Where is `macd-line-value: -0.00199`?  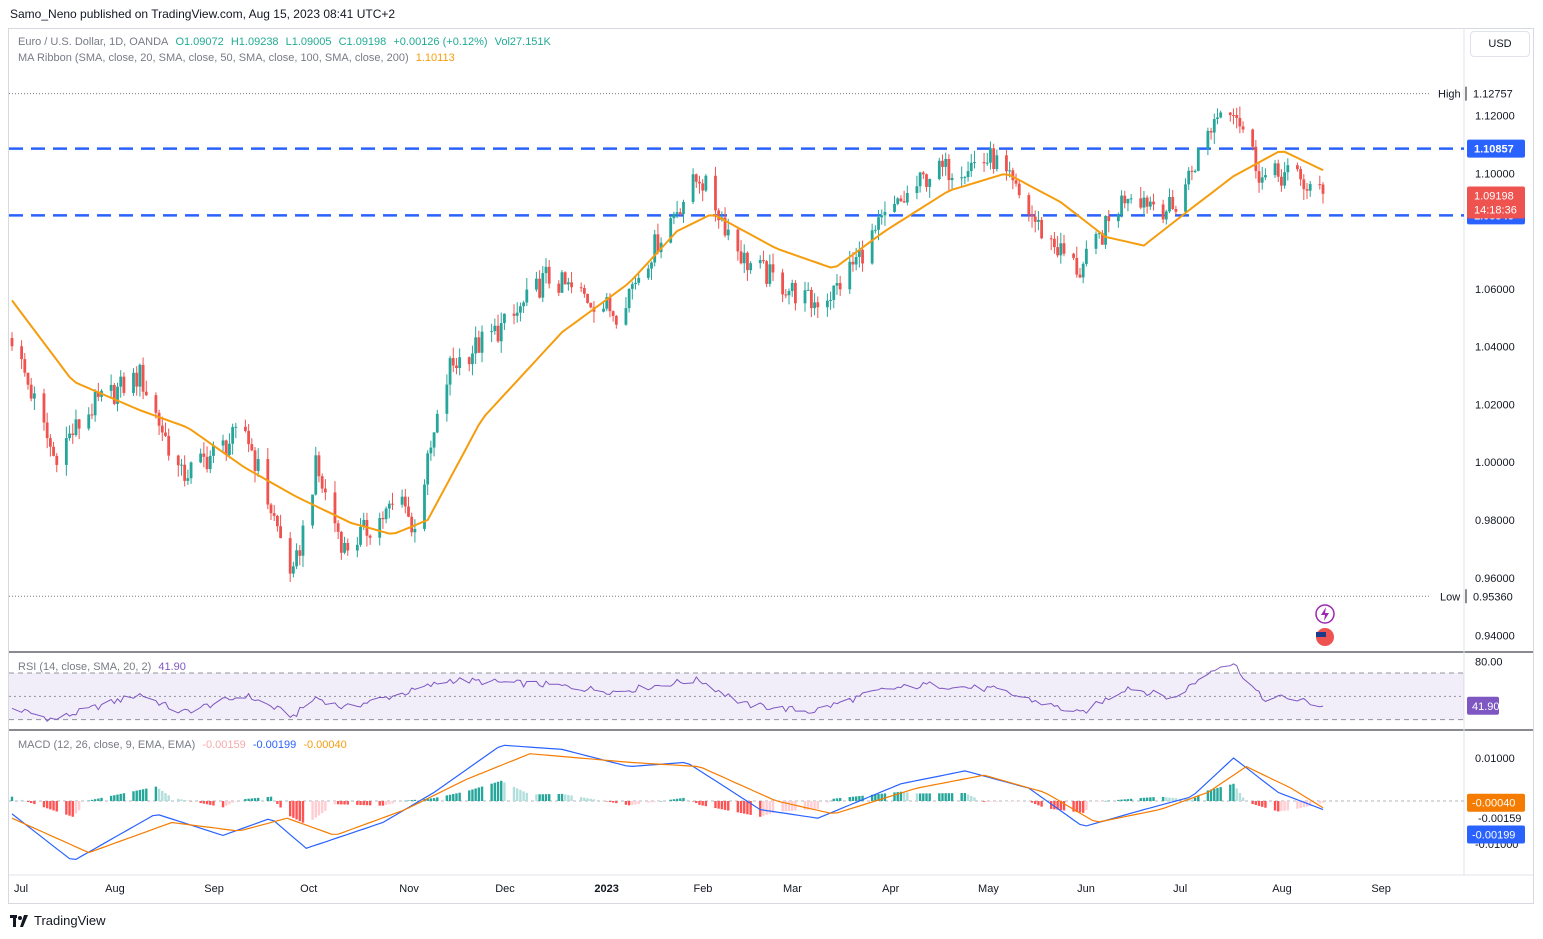 macd-line-value: -0.00199 is located at coordinates (274, 745).